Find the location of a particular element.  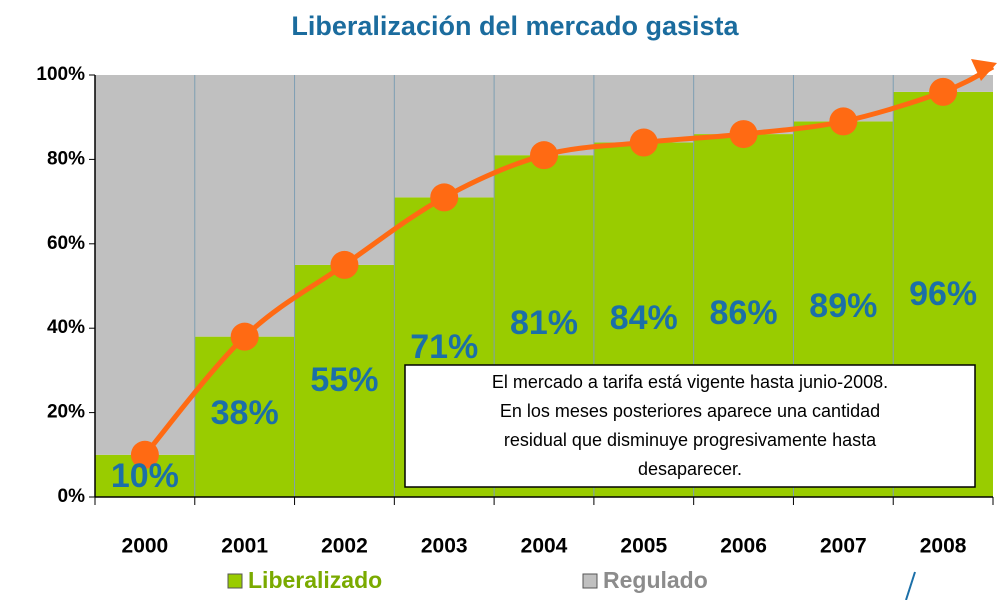

x-tick-label: 2004 is located at coordinates (544, 546).